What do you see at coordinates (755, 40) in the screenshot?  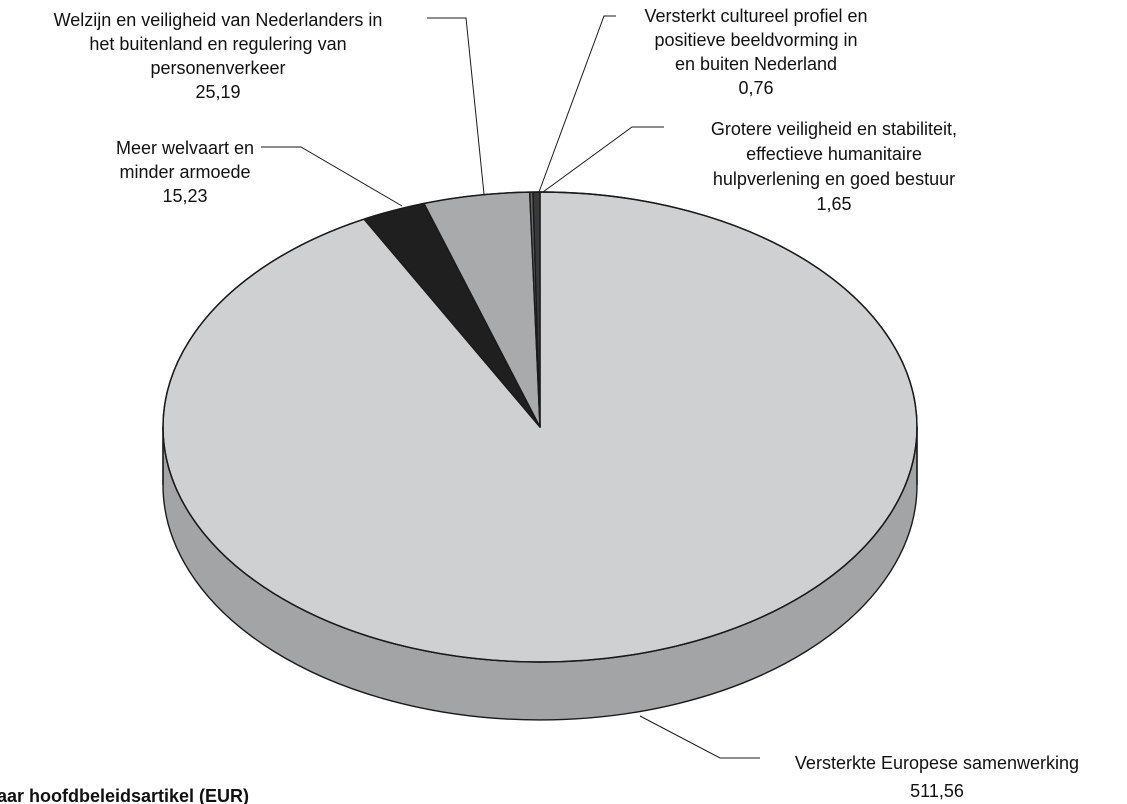 I see `slice-label-3-1: positieve beeldvorming in` at bounding box center [755, 40].